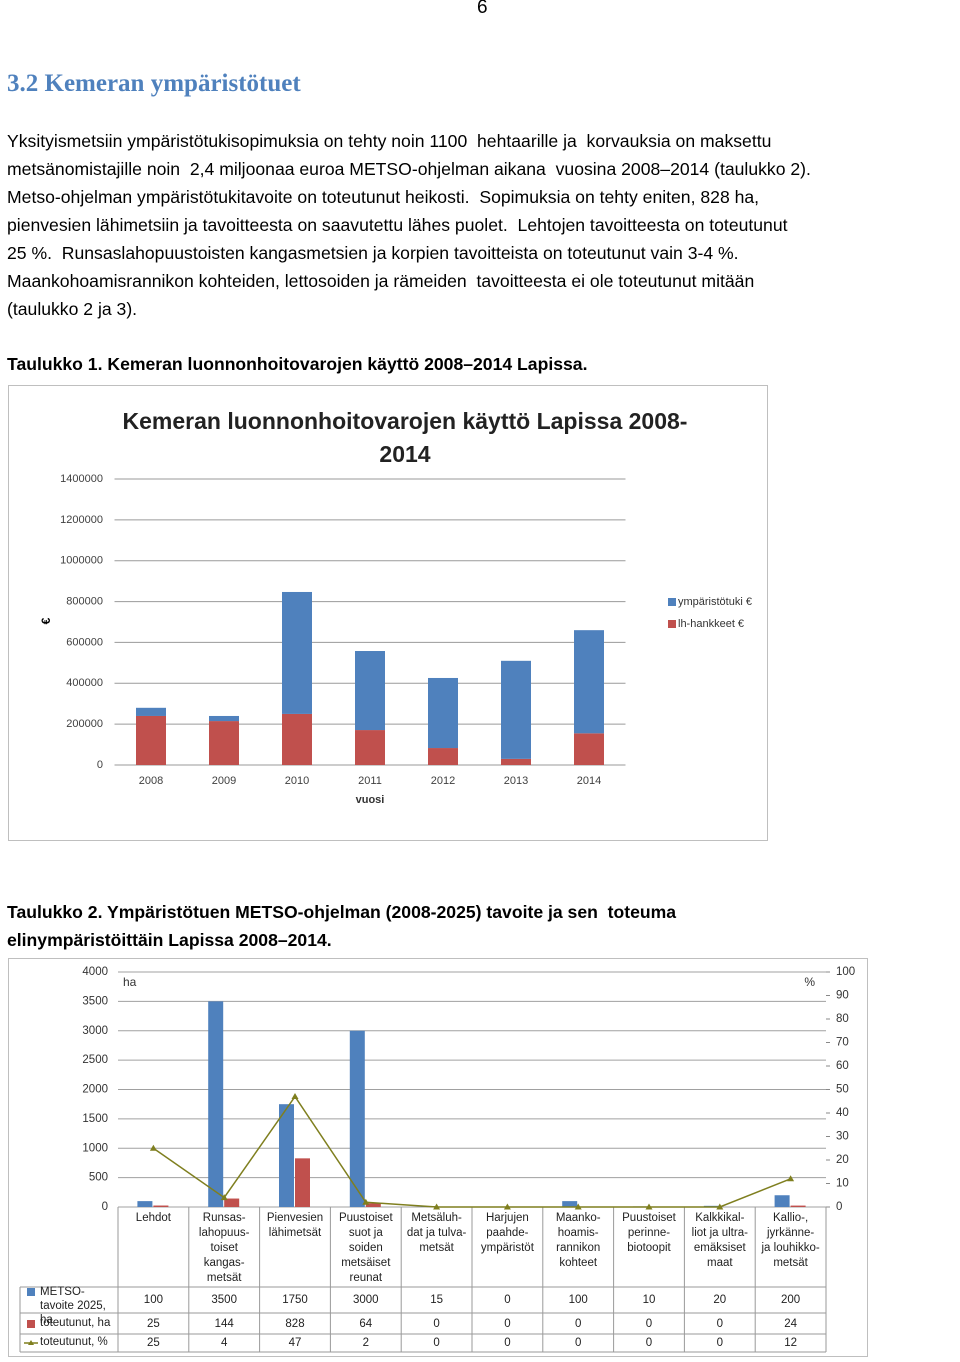  Describe the element at coordinates (790, 1343) in the screenshot. I see `table-cell: 12` at that location.